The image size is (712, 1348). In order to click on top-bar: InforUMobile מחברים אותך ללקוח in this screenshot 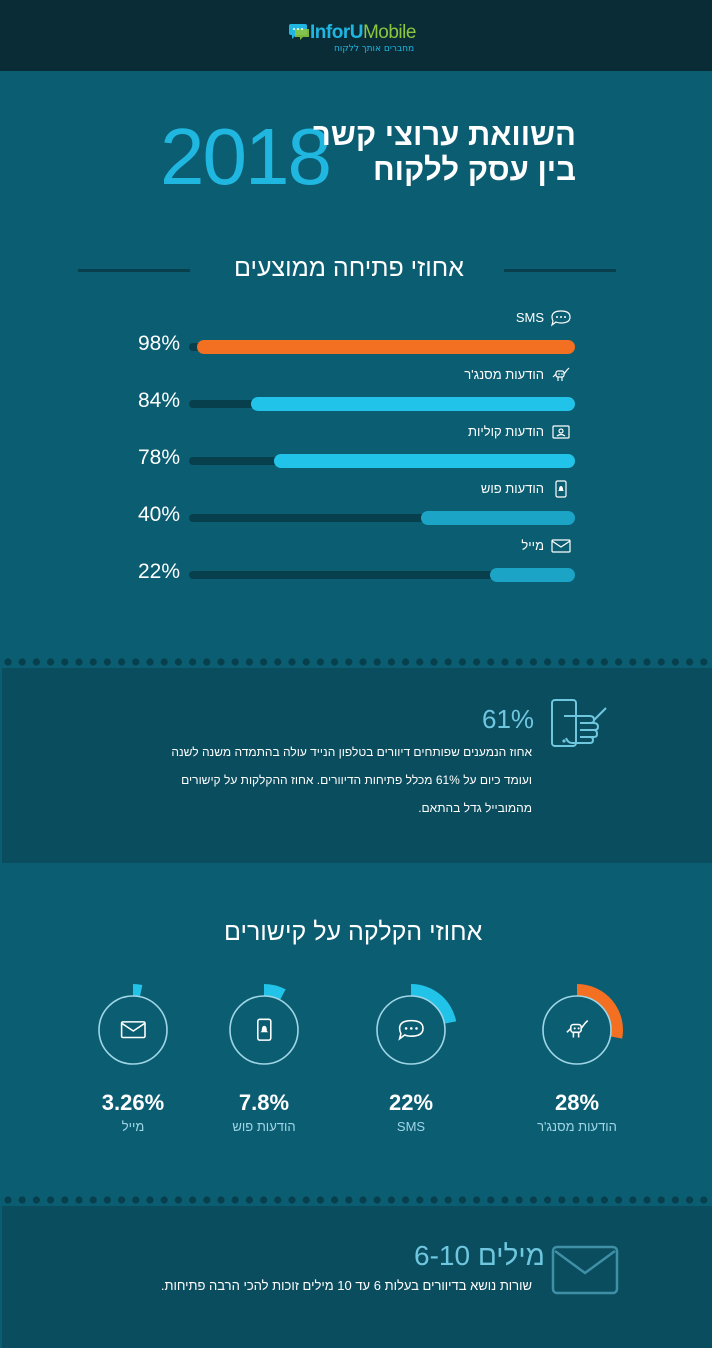, I will do `click(356, 35)`.